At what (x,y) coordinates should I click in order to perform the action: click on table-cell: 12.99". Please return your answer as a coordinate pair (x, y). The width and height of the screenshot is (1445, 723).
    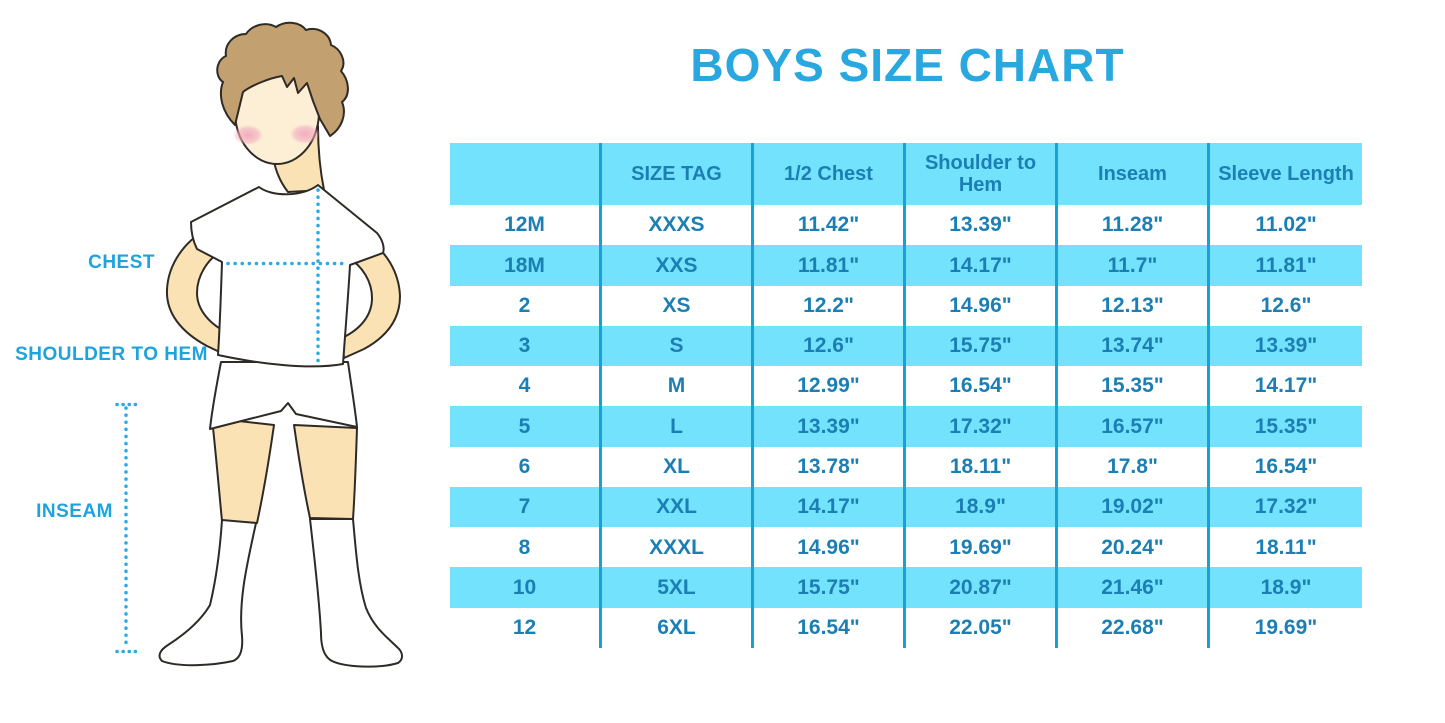
    Looking at the image, I should click on (830, 386).